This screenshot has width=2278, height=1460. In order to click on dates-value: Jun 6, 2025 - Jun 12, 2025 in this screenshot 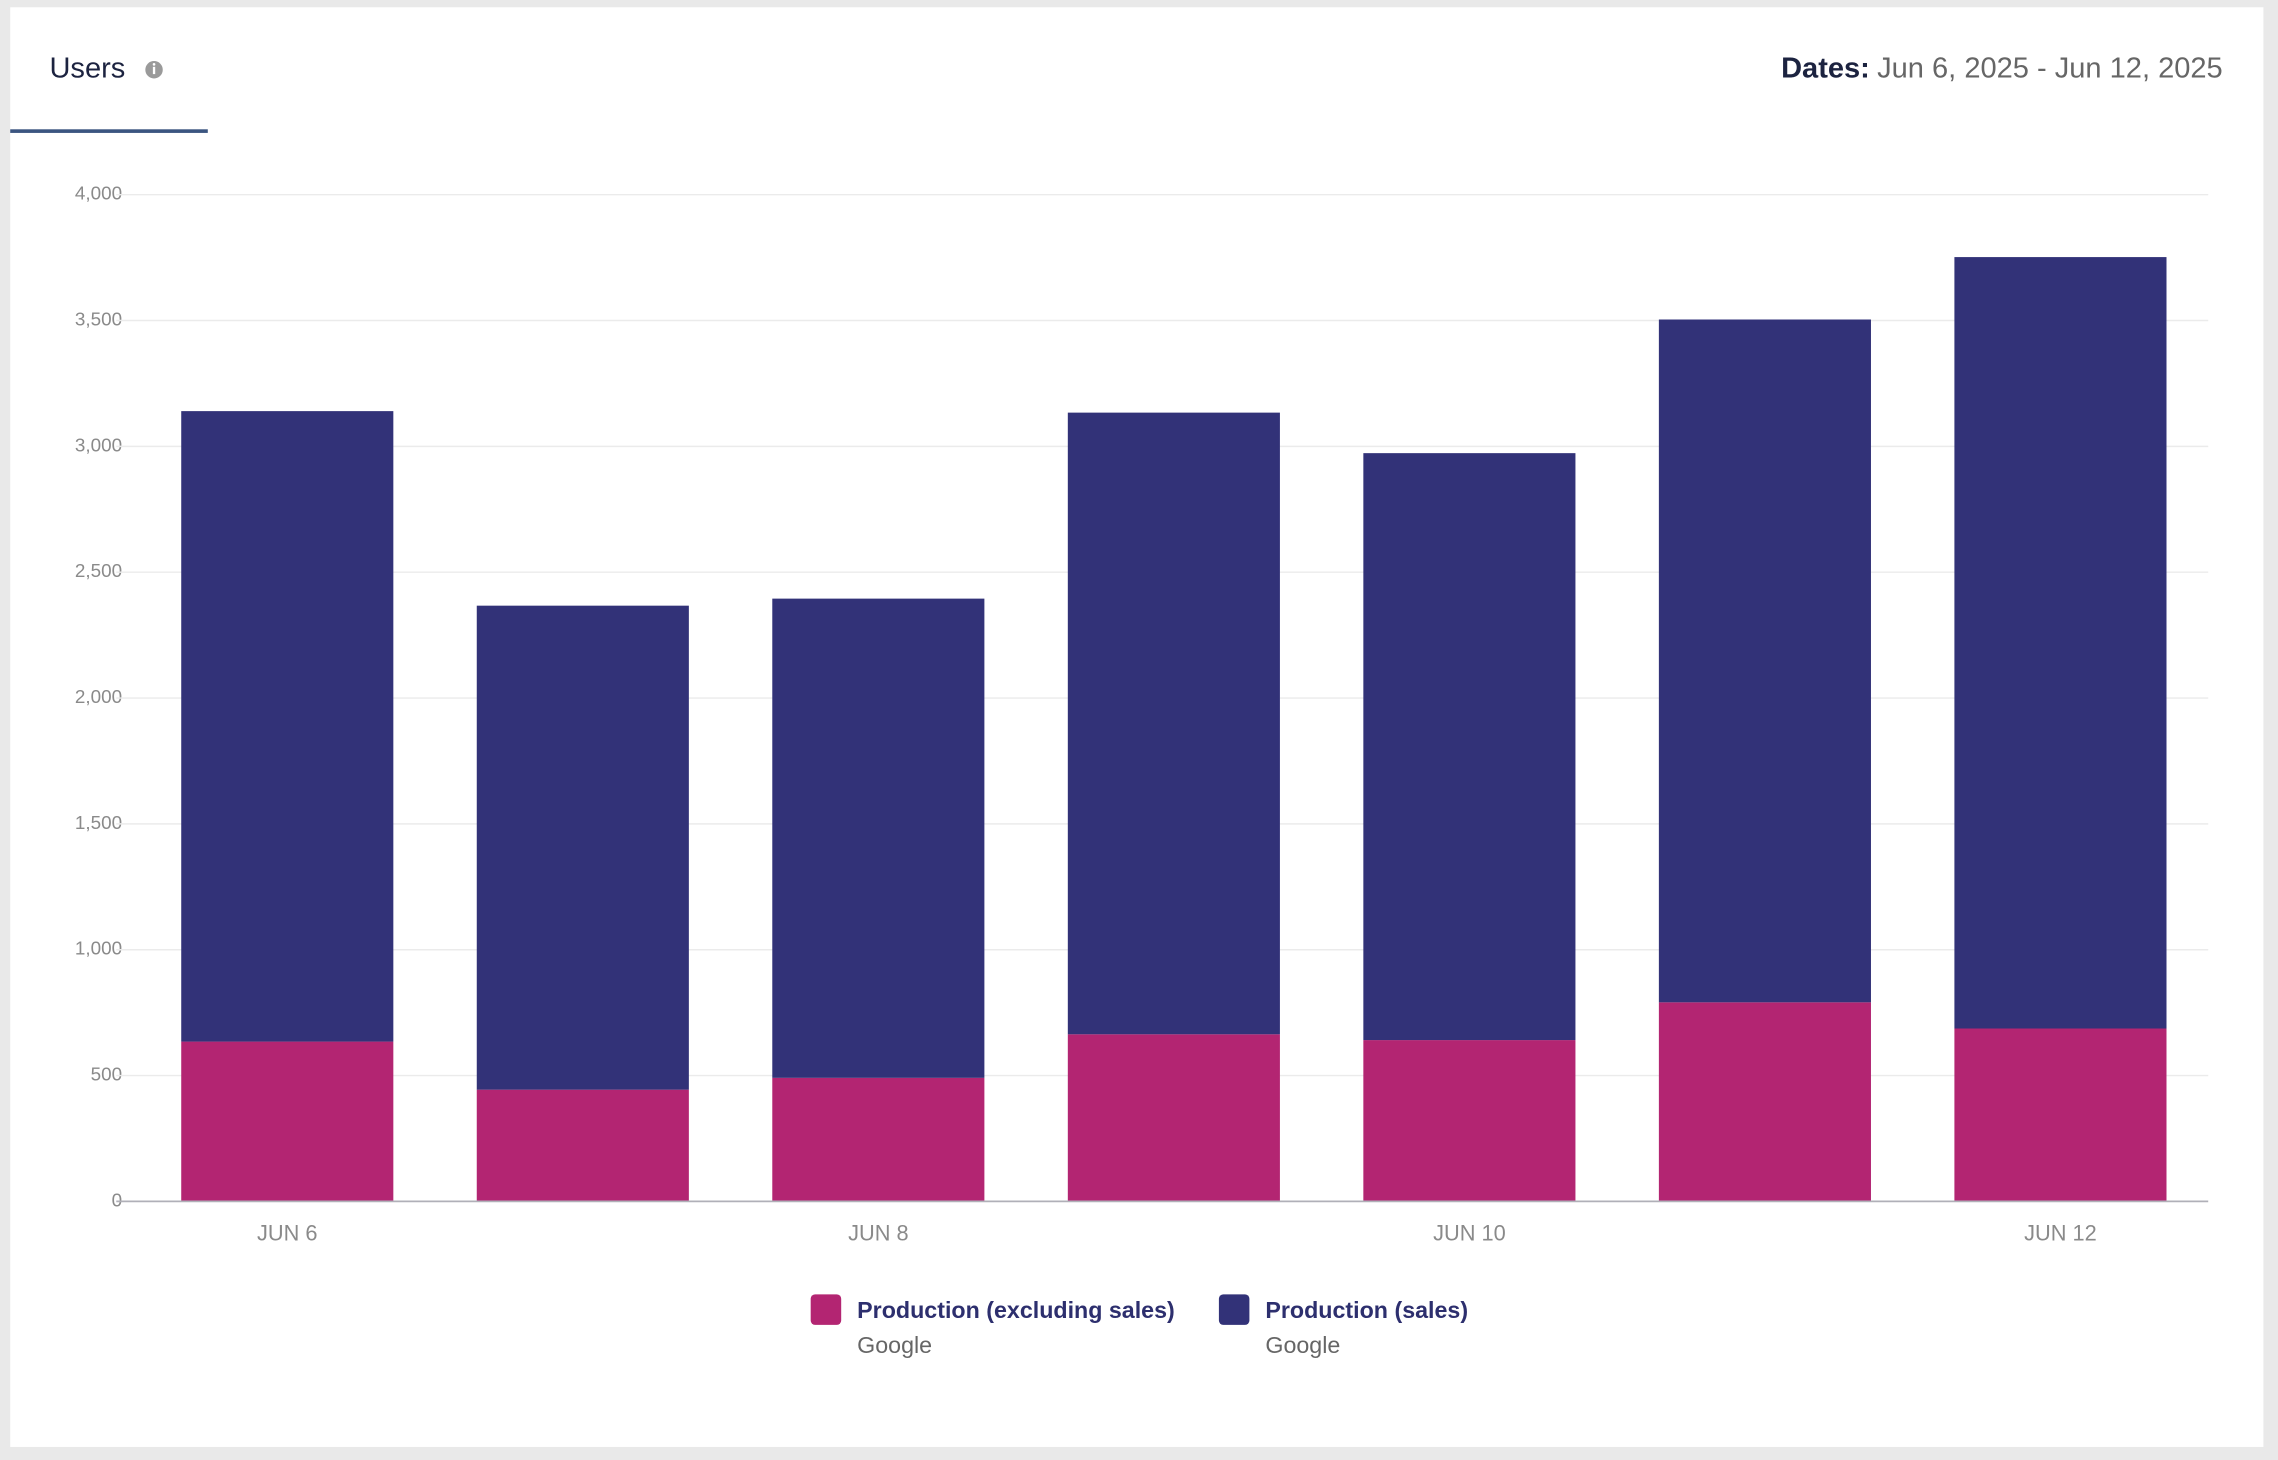, I will do `click(2050, 68)`.